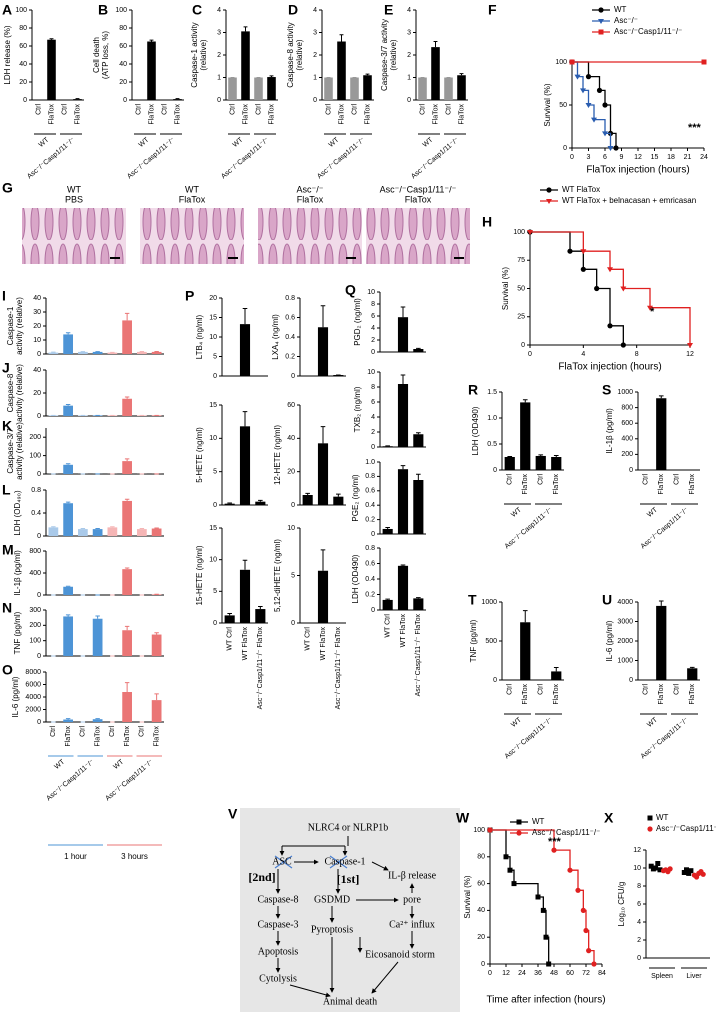  What do you see at coordinates (435, 158) in the screenshot?
I see `group-label: Asc⁻/⁻Casp1/11⁻/⁻` at bounding box center [435, 158].